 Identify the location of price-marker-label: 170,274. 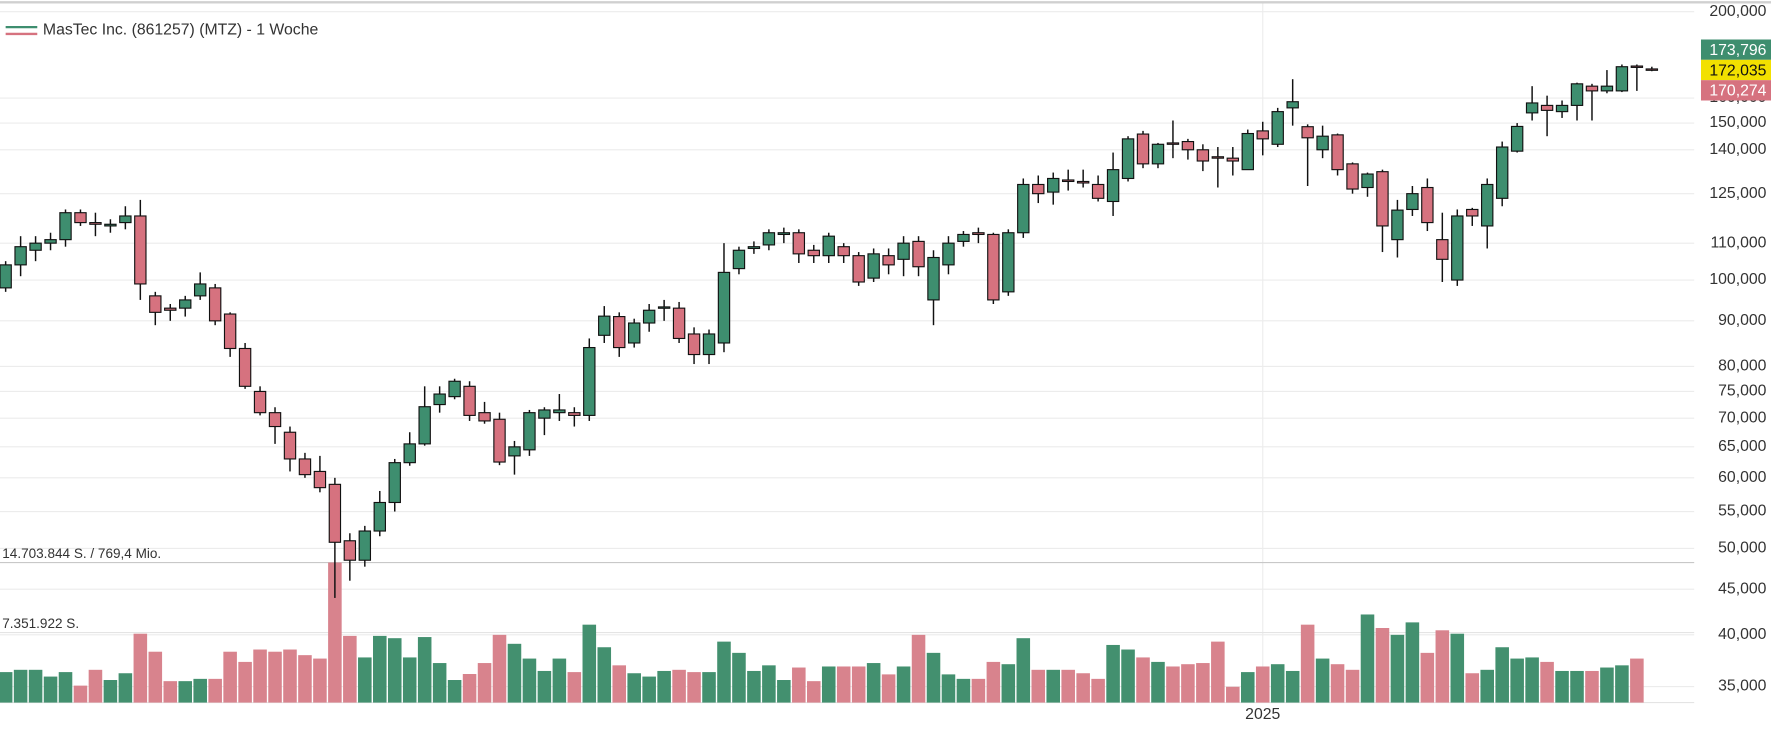
(1737, 91).